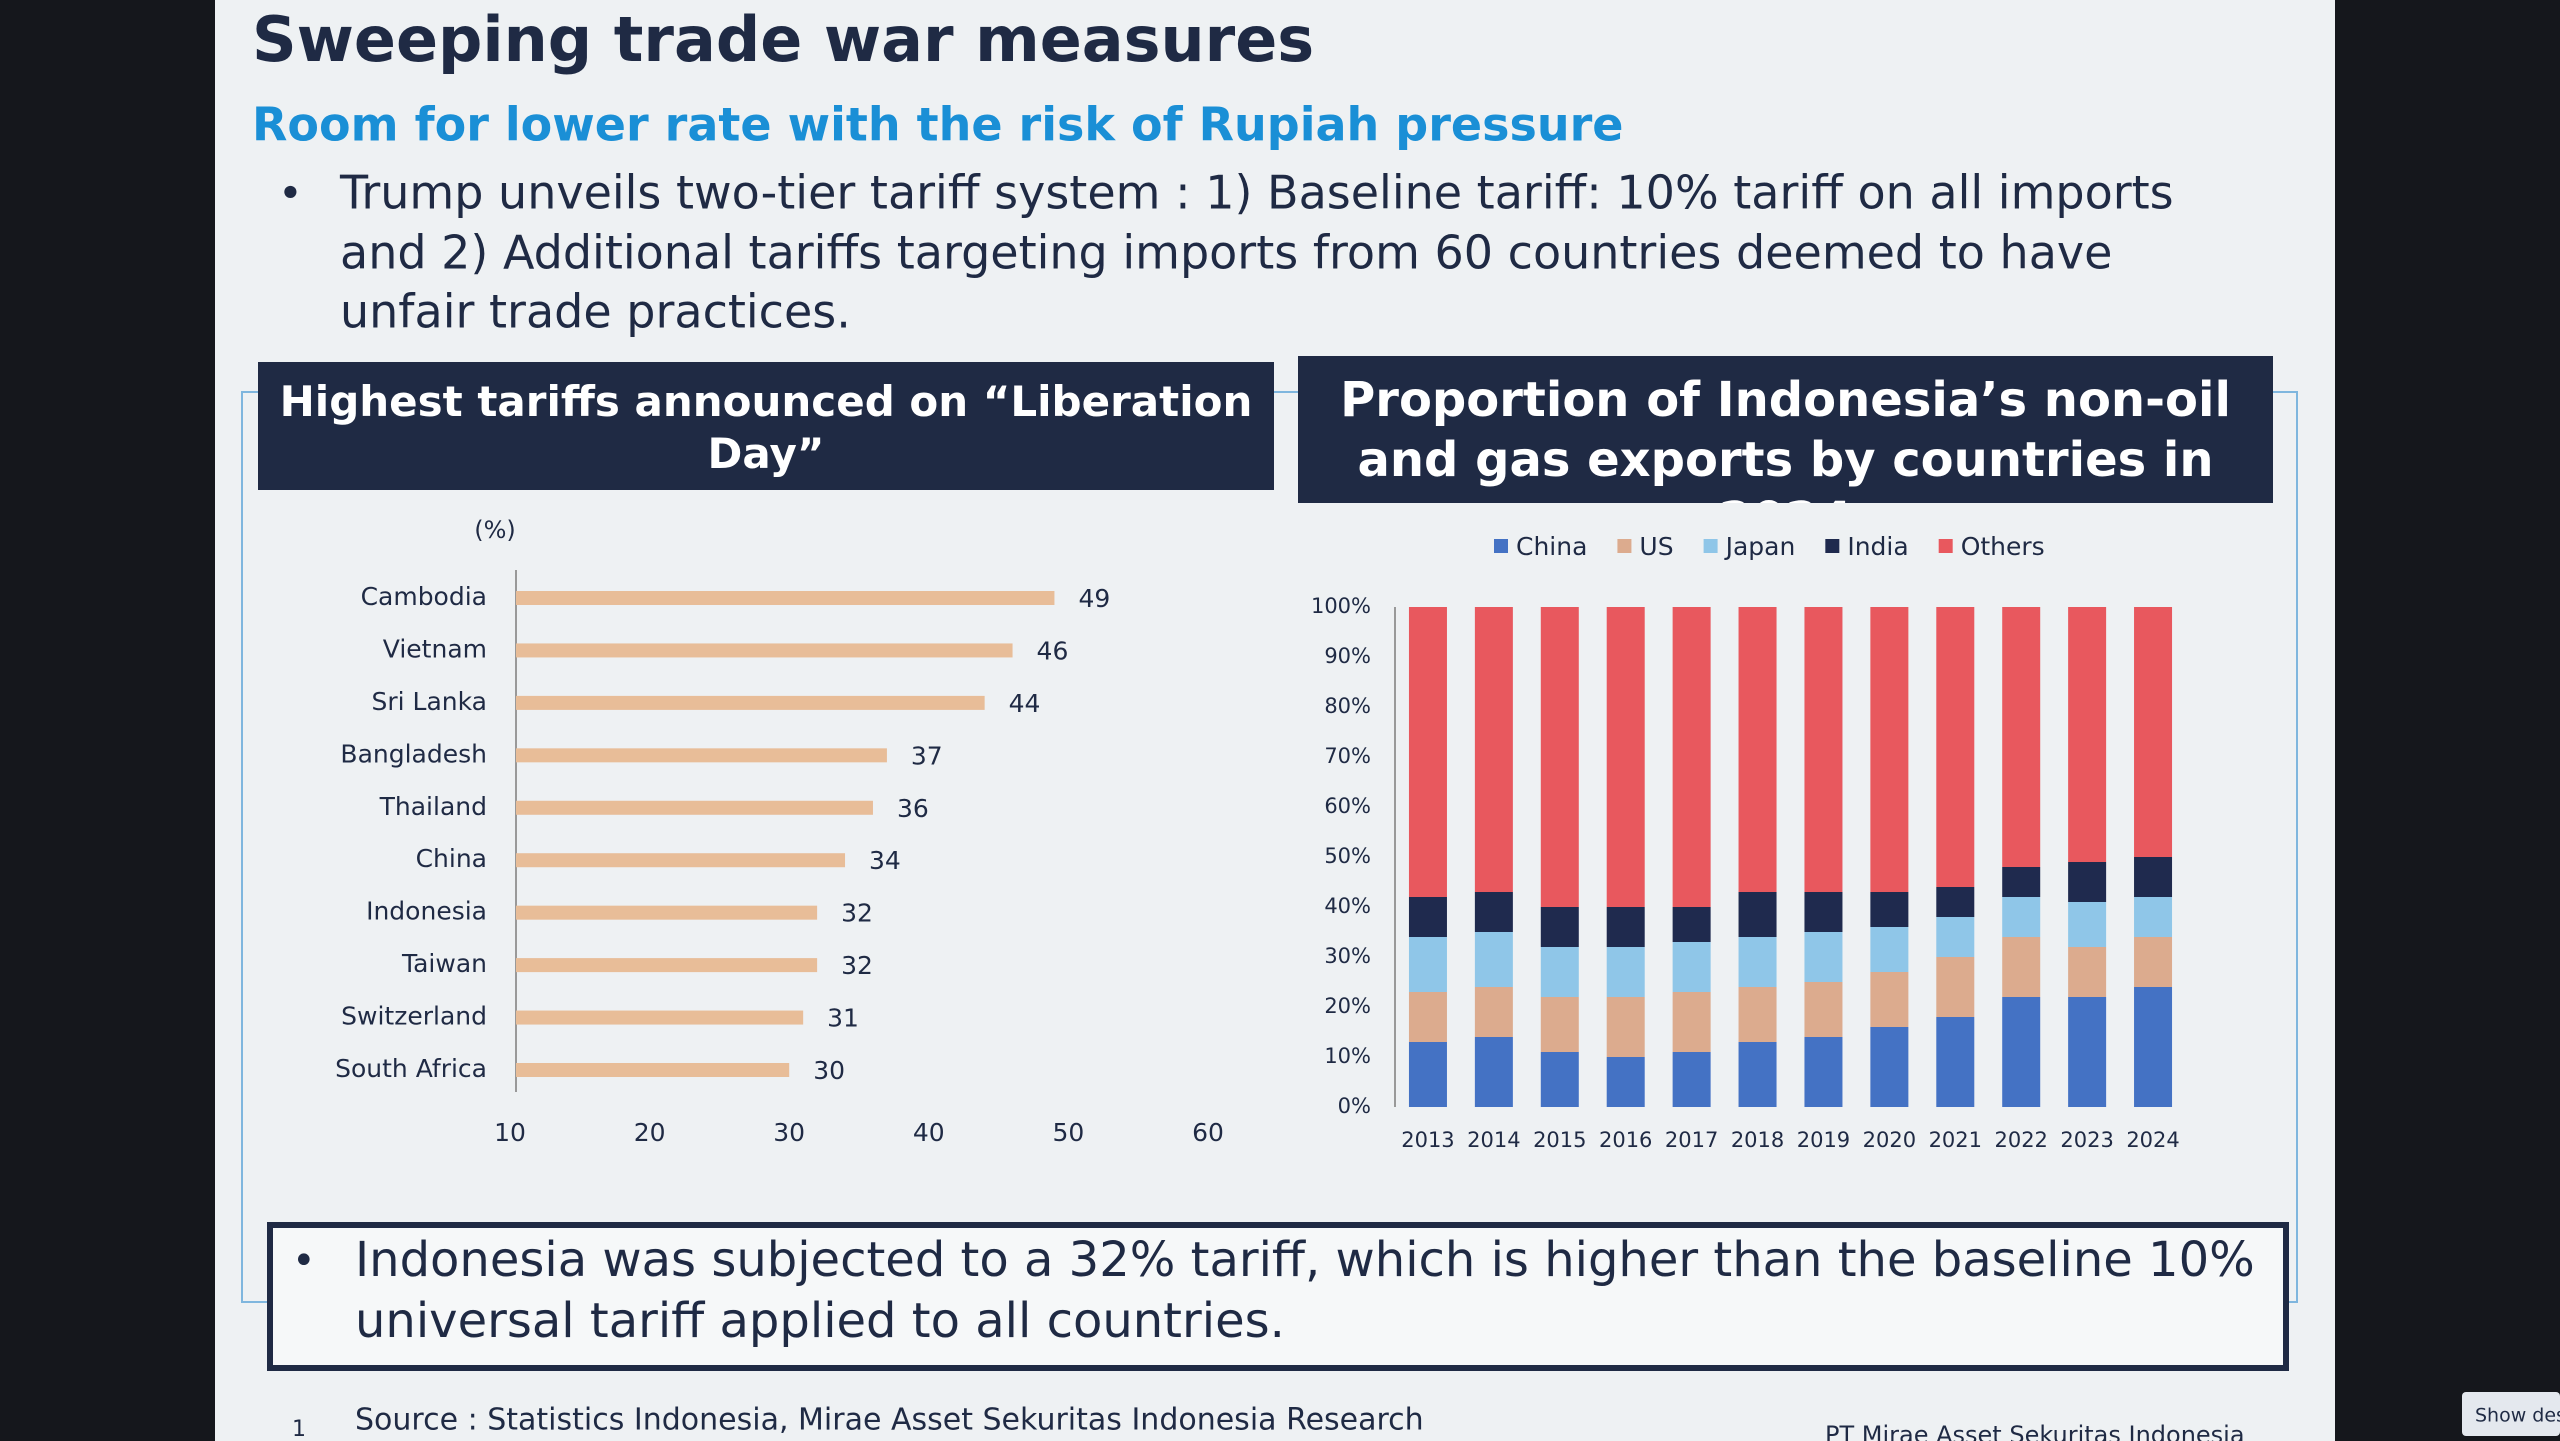  I want to click on x-tick-label: 10, so click(510, 1132).